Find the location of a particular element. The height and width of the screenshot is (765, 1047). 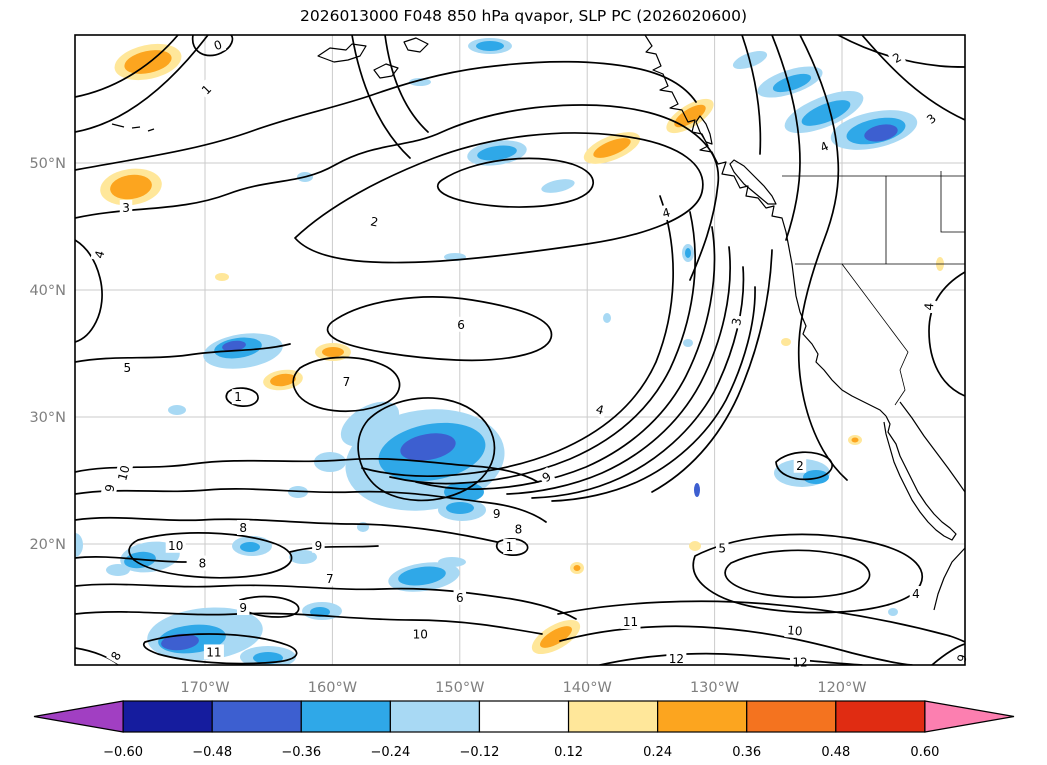

contour-label-group: 7 is located at coordinates (330, 578).